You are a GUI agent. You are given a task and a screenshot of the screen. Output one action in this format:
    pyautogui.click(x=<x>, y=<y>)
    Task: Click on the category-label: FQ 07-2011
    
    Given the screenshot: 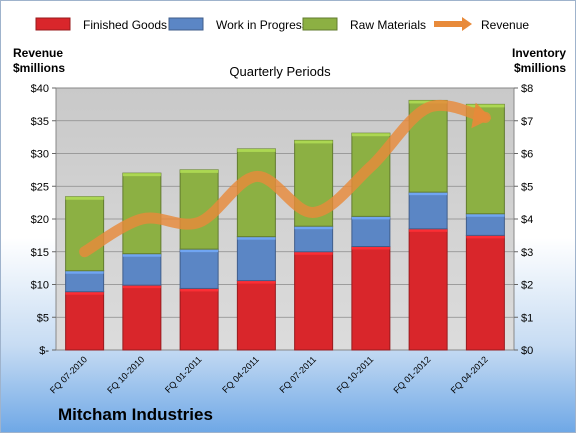 What is the action you would take?
    pyautogui.click(x=297, y=374)
    